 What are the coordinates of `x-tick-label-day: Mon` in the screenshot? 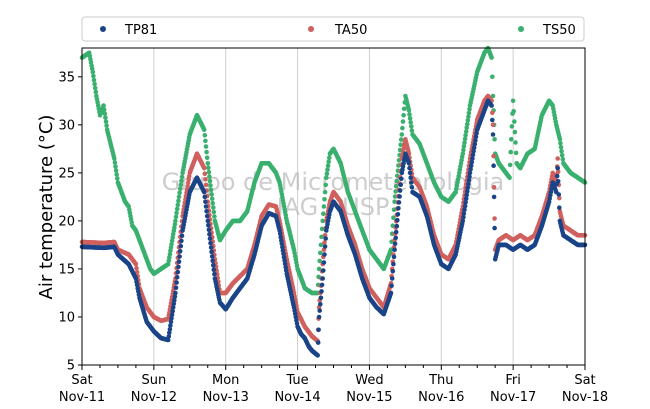 It's located at (225, 380).